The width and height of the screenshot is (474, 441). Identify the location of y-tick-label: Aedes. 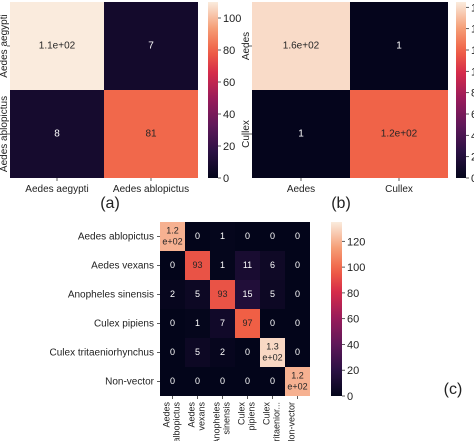
(246, 46).